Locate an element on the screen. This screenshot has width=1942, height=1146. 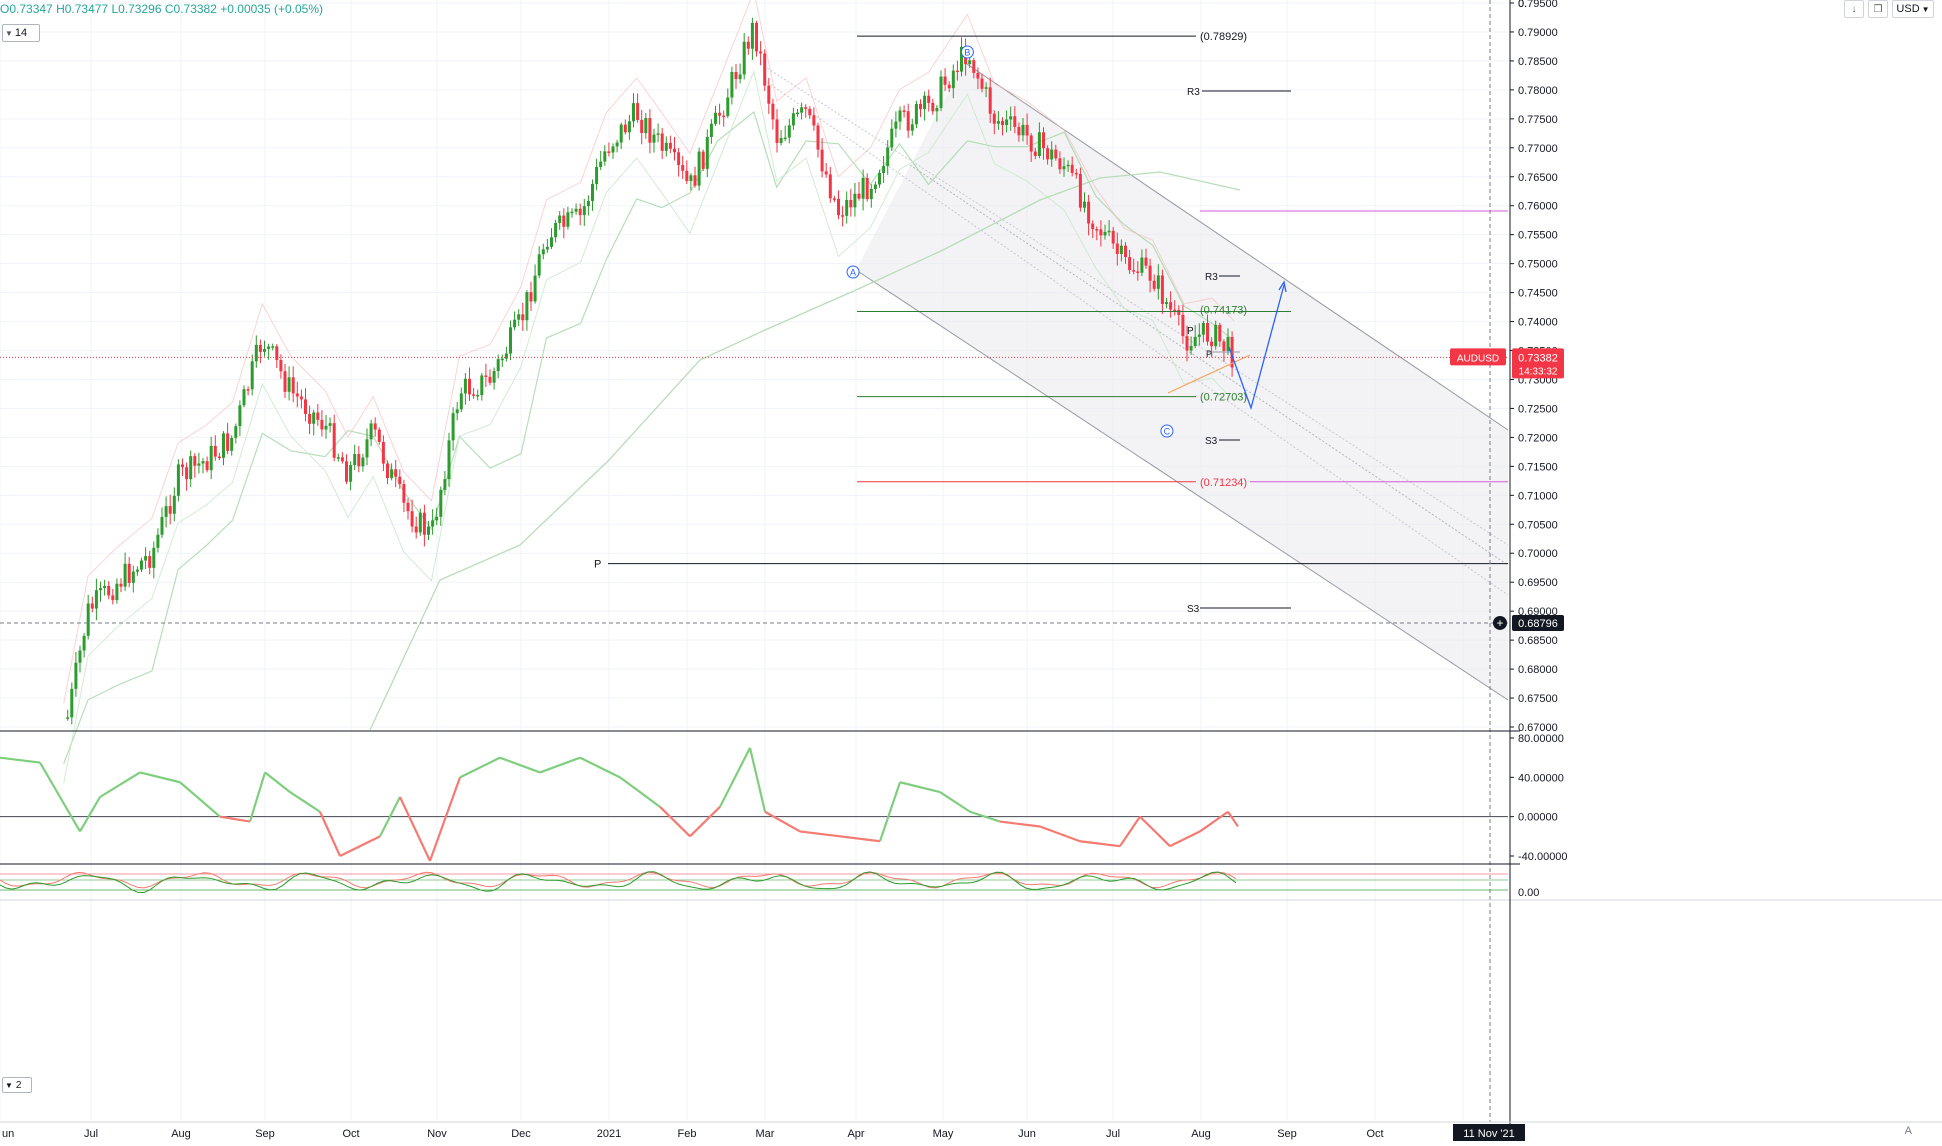
time-tick-label: Sep is located at coordinates (1287, 1134).